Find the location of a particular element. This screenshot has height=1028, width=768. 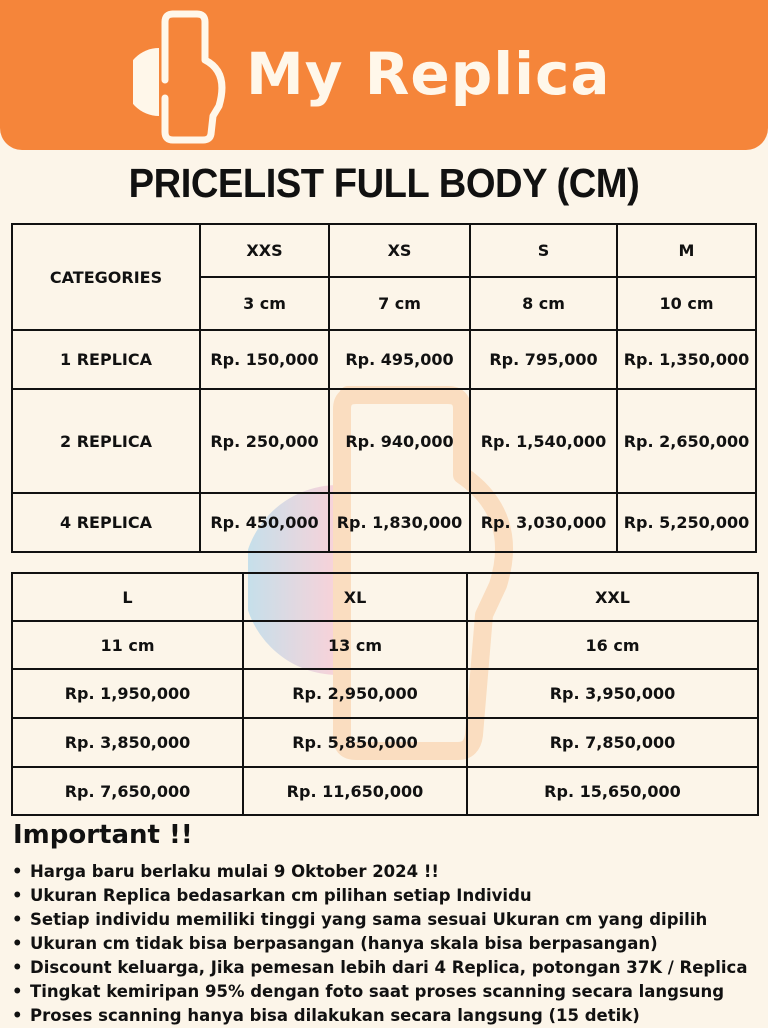

price-cell: Rp. 11,650,000 is located at coordinates (355, 791).